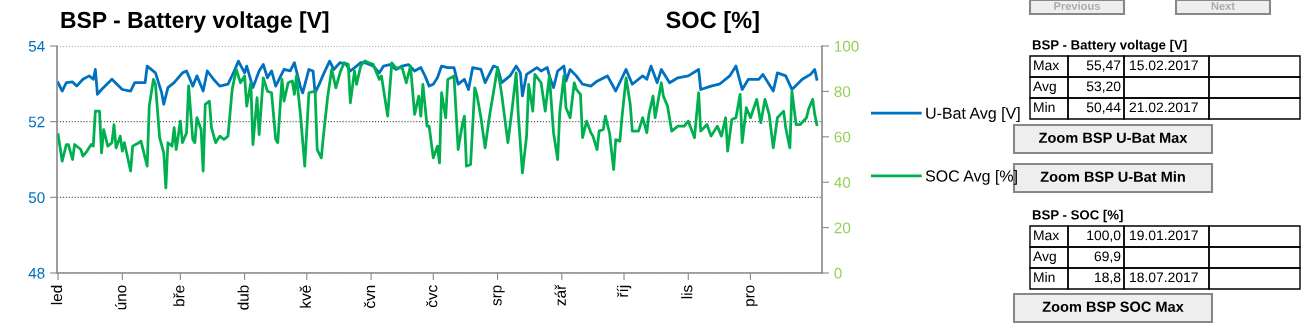 Image resolution: width=1313 pixels, height=328 pixels. What do you see at coordinates (432, 296) in the screenshot?
I see `x-tick-label: čvc` at bounding box center [432, 296].